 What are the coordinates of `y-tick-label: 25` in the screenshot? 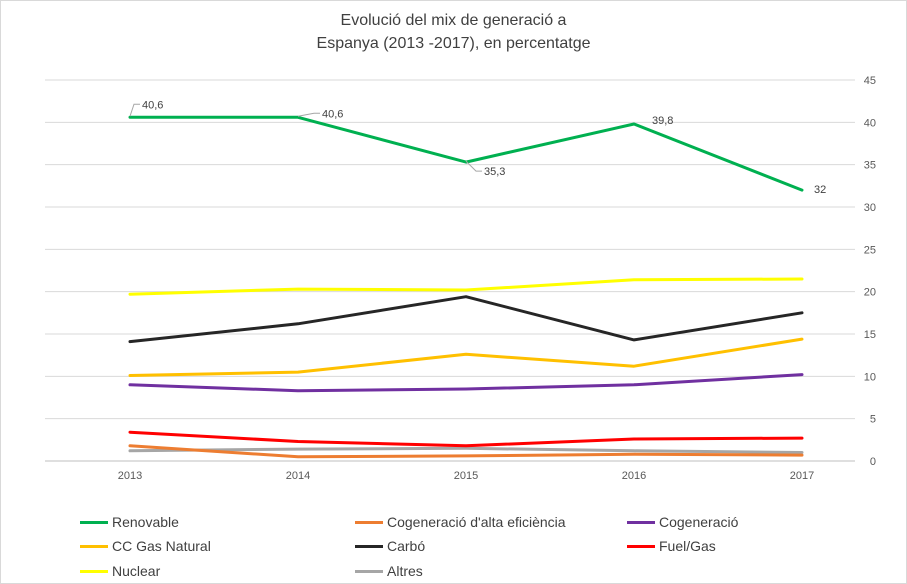 It's located at (870, 250).